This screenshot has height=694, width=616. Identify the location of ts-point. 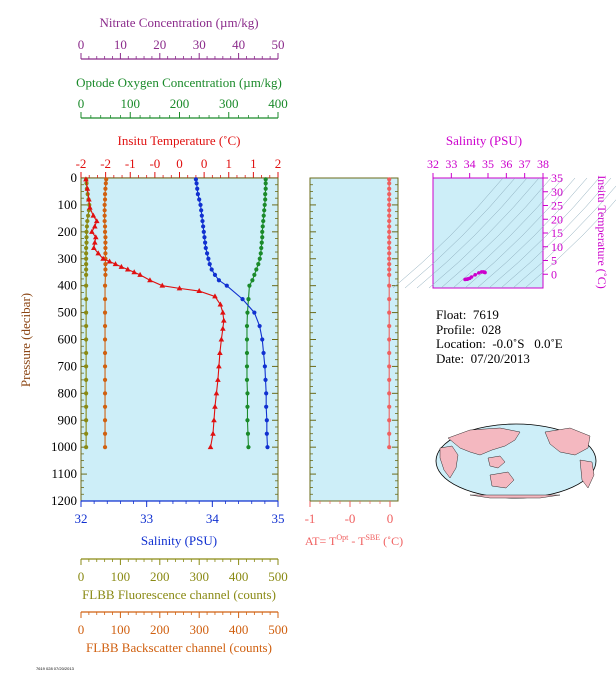
(475, 275).